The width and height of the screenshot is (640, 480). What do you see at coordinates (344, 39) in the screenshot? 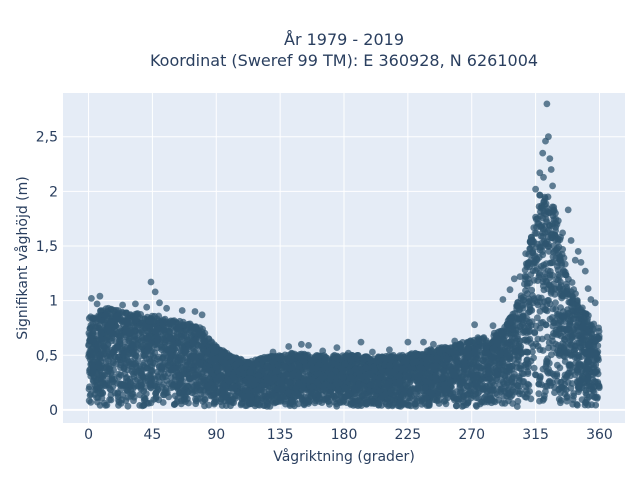
I see `chart-title-line1: År 1979 - 2019` at bounding box center [344, 39].